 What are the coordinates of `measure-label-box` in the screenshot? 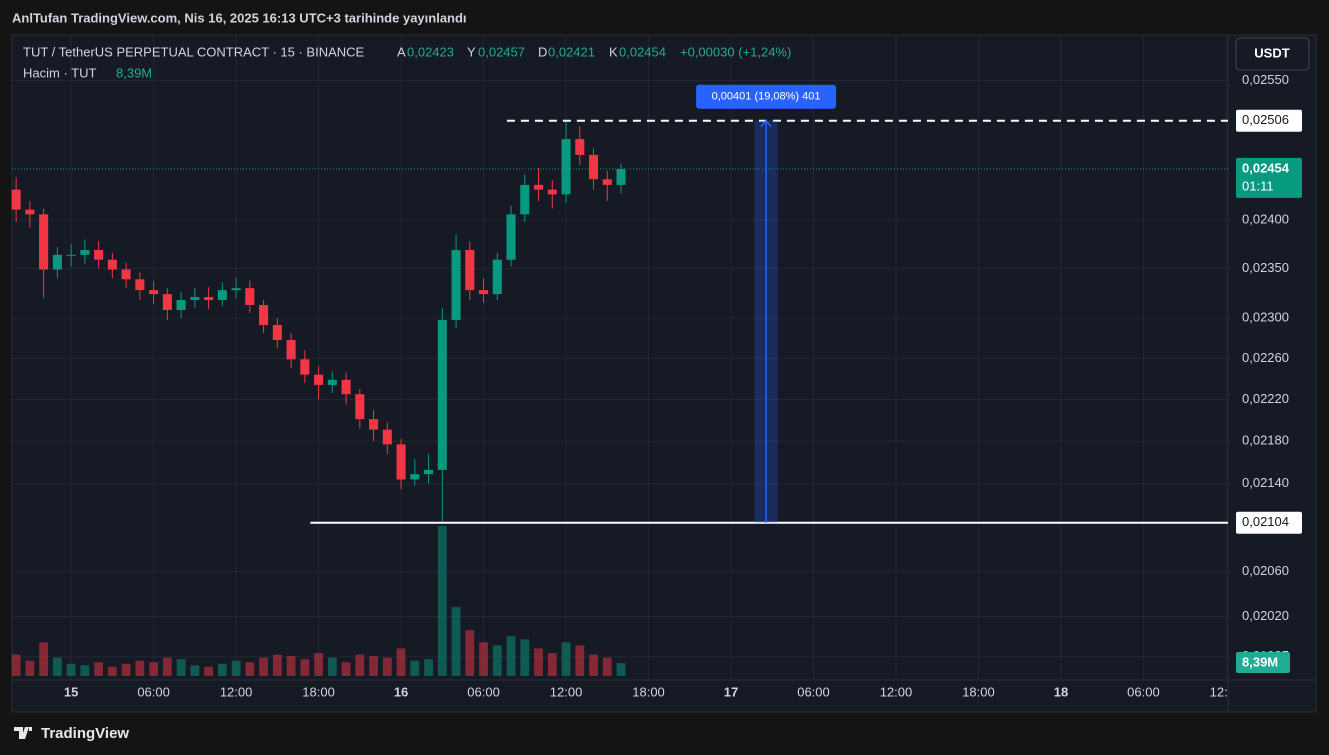 It's located at (766, 96).